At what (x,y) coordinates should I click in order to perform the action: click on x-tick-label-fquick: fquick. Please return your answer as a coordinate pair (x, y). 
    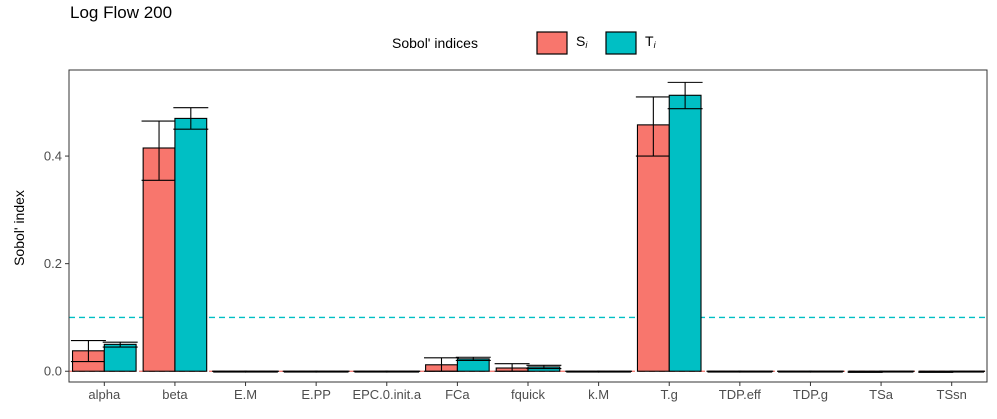
    Looking at the image, I should click on (528, 394).